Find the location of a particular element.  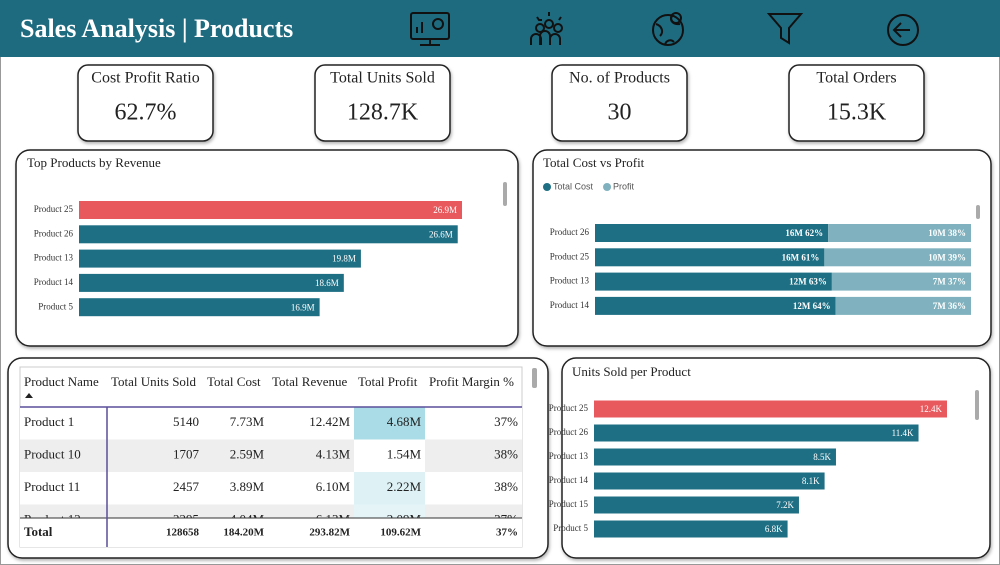

column-header: Total Cost is located at coordinates (234, 381).